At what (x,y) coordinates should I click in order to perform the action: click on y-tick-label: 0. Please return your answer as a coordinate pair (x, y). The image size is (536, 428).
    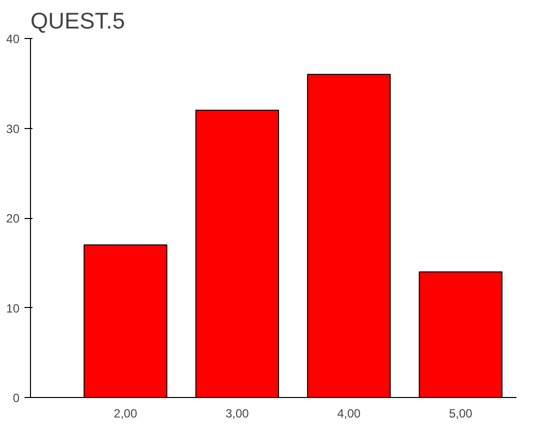
    Looking at the image, I should click on (16, 398).